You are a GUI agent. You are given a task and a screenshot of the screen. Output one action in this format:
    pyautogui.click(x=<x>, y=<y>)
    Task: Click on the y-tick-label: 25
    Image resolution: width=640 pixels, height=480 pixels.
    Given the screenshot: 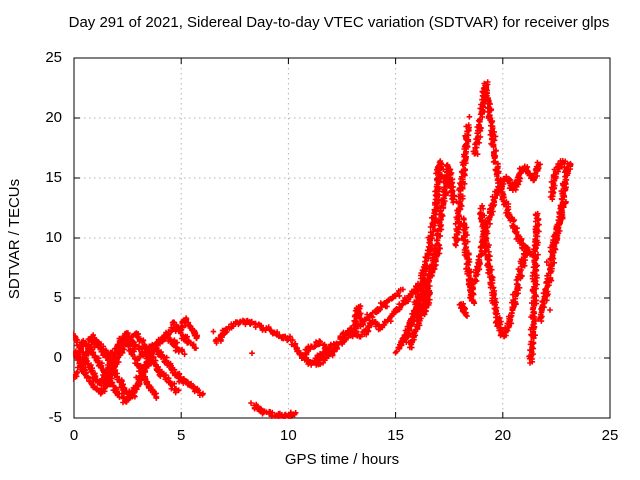 What is the action you would take?
    pyautogui.click(x=53, y=57)
    